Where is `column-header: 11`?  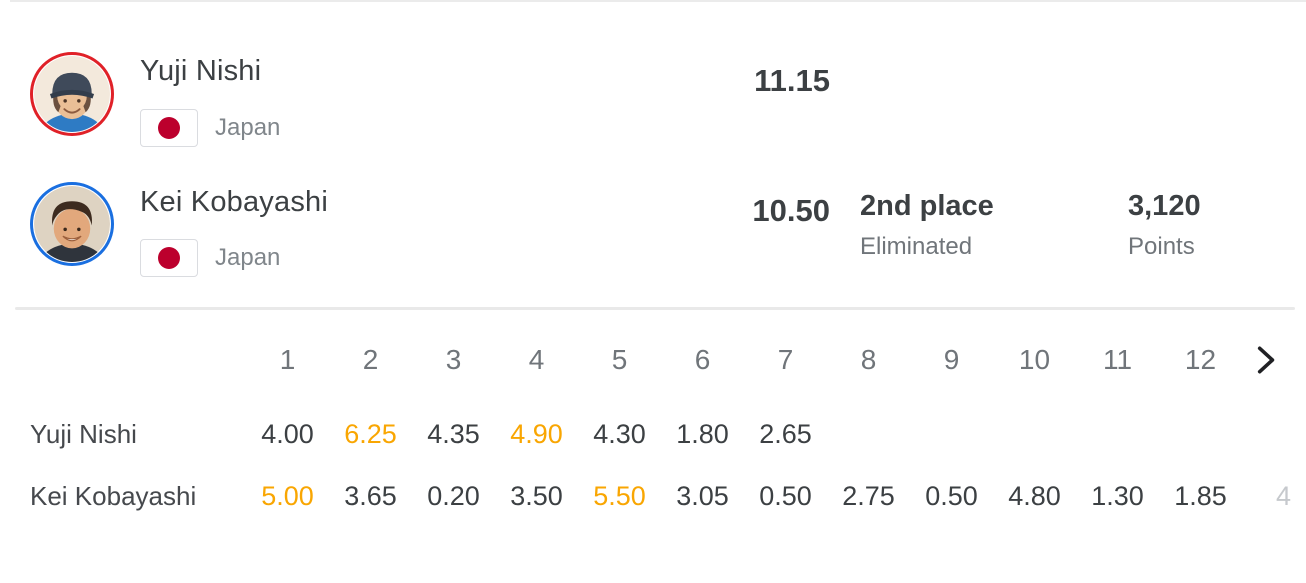
column-header: 11 is located at coordinates (1117, 359).